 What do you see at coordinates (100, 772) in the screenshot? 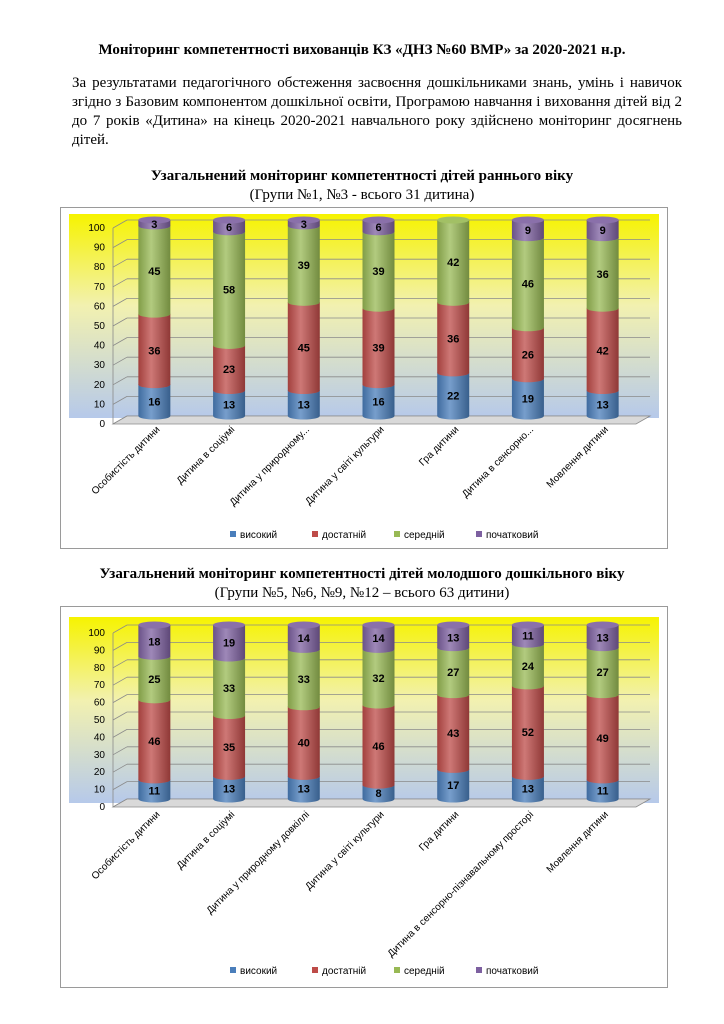
I see `y-tick-label: 20` at bounding box center [100, 772].